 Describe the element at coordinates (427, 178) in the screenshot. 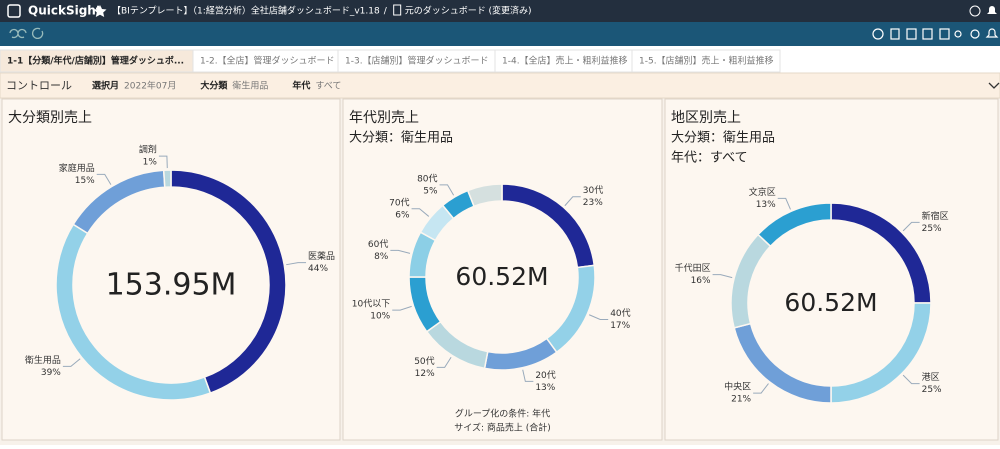

I see `category-label: 80代` at that location.